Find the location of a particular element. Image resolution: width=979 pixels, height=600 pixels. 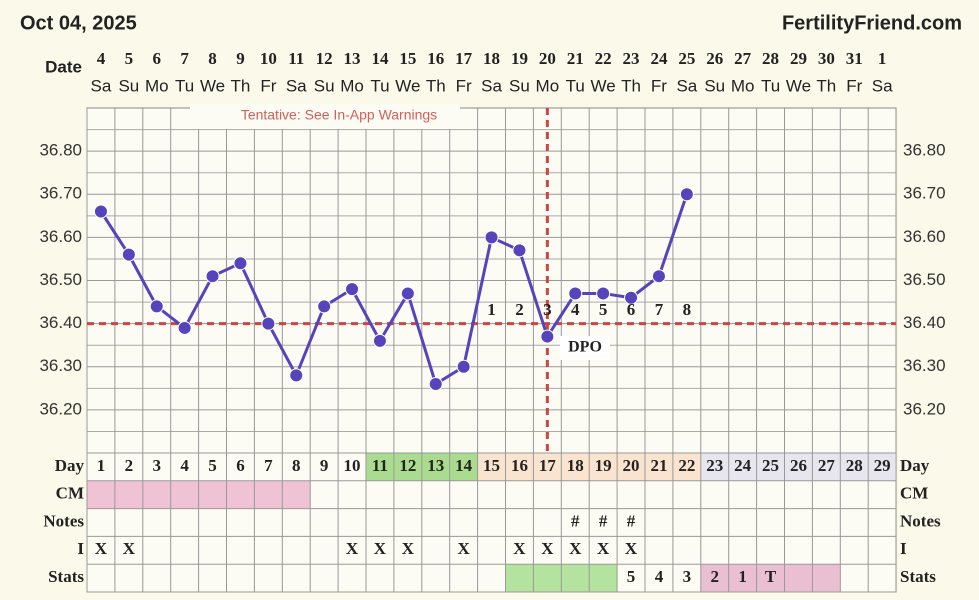

table-cell: 14 is located at coordinates (464, 465).